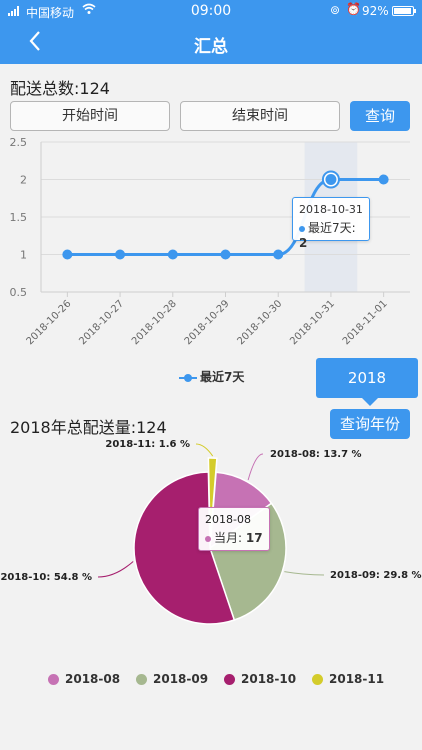 This screenshot has width=422, height=750. I want to click on tooltip-date: 2018-10-31, so click(331, 209).